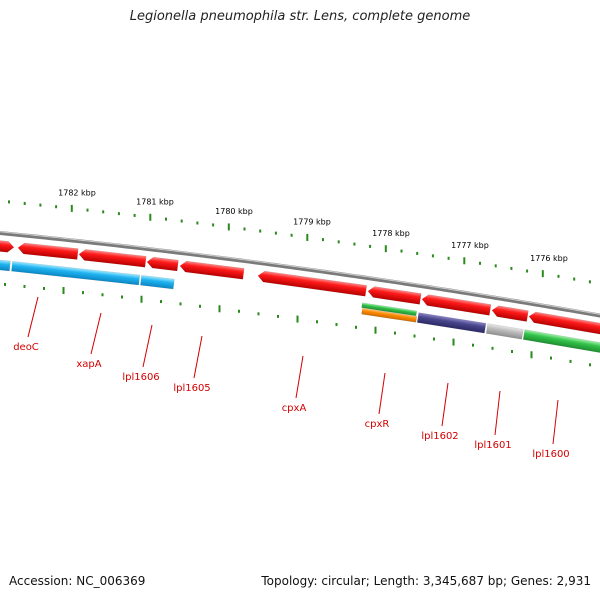 Image resolution: width=600 pixels, height=600 pixels. Describe the element at coordinates (88, 364) in the screenshot. I see `gene-label: xapA` at that location.